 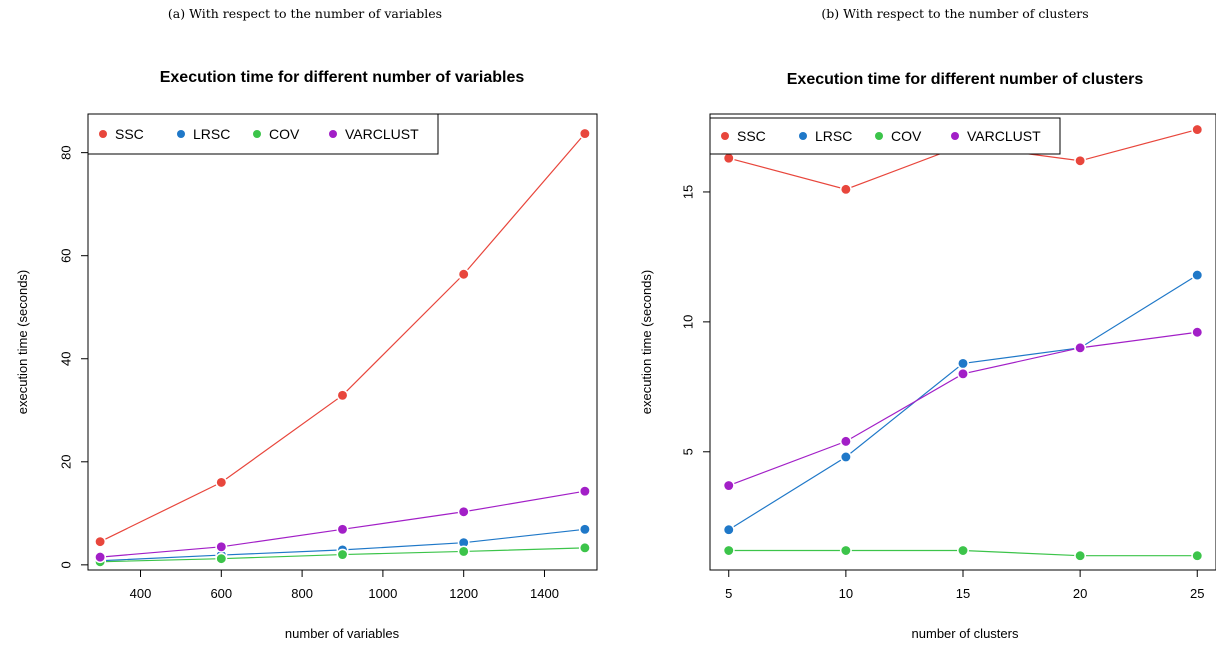 What do you see at coordinates (141, 593) in the screenshot?
I see `x-tick-label: 400` at bounding box center [141, 593].